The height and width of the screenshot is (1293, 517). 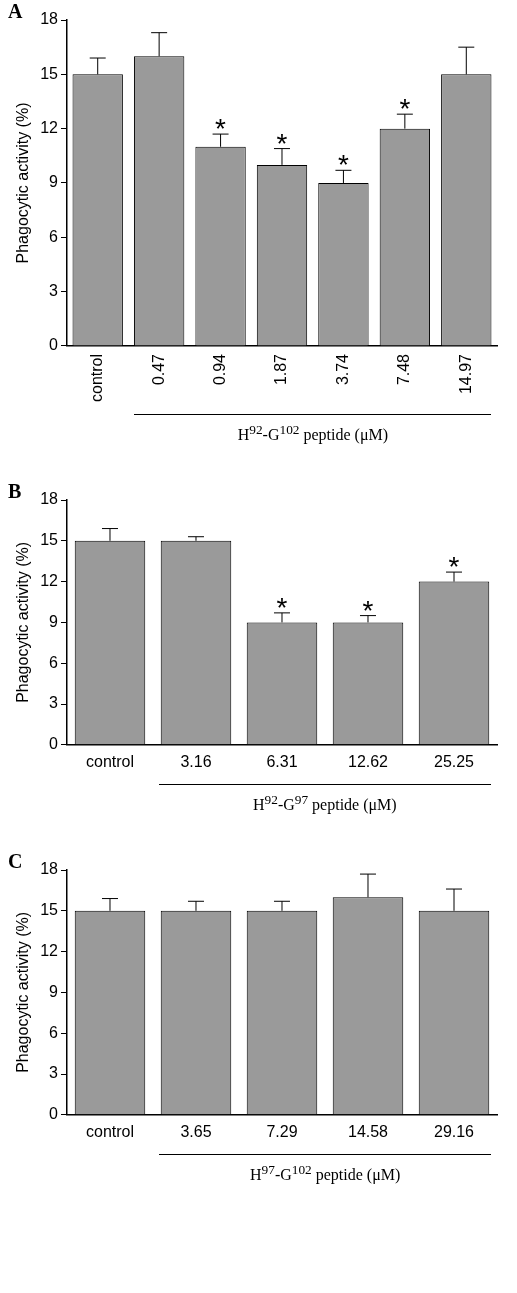 What do you see at coordinates (196, 1131) in the screenshot?
I see `x-tick-label: 3.65` at bounding box center [196, 1131].